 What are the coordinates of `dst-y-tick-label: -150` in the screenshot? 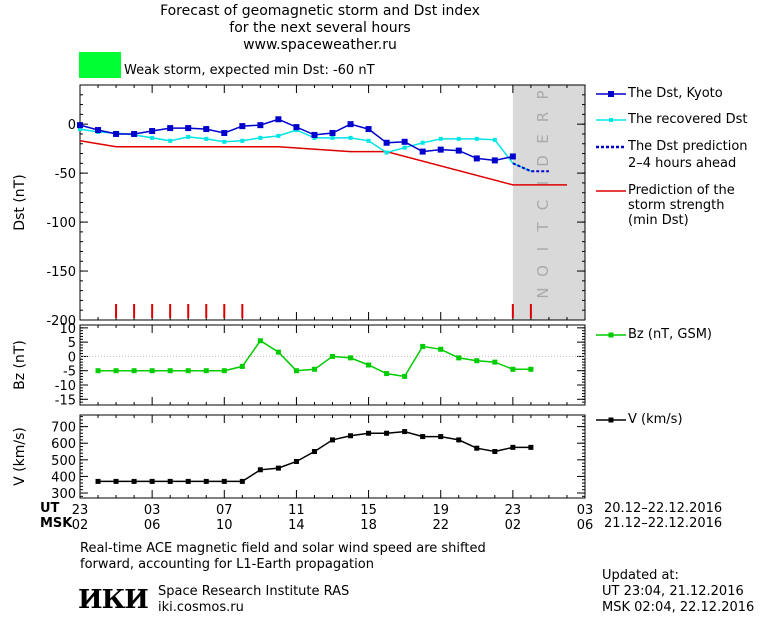 It's located at (61, 272).